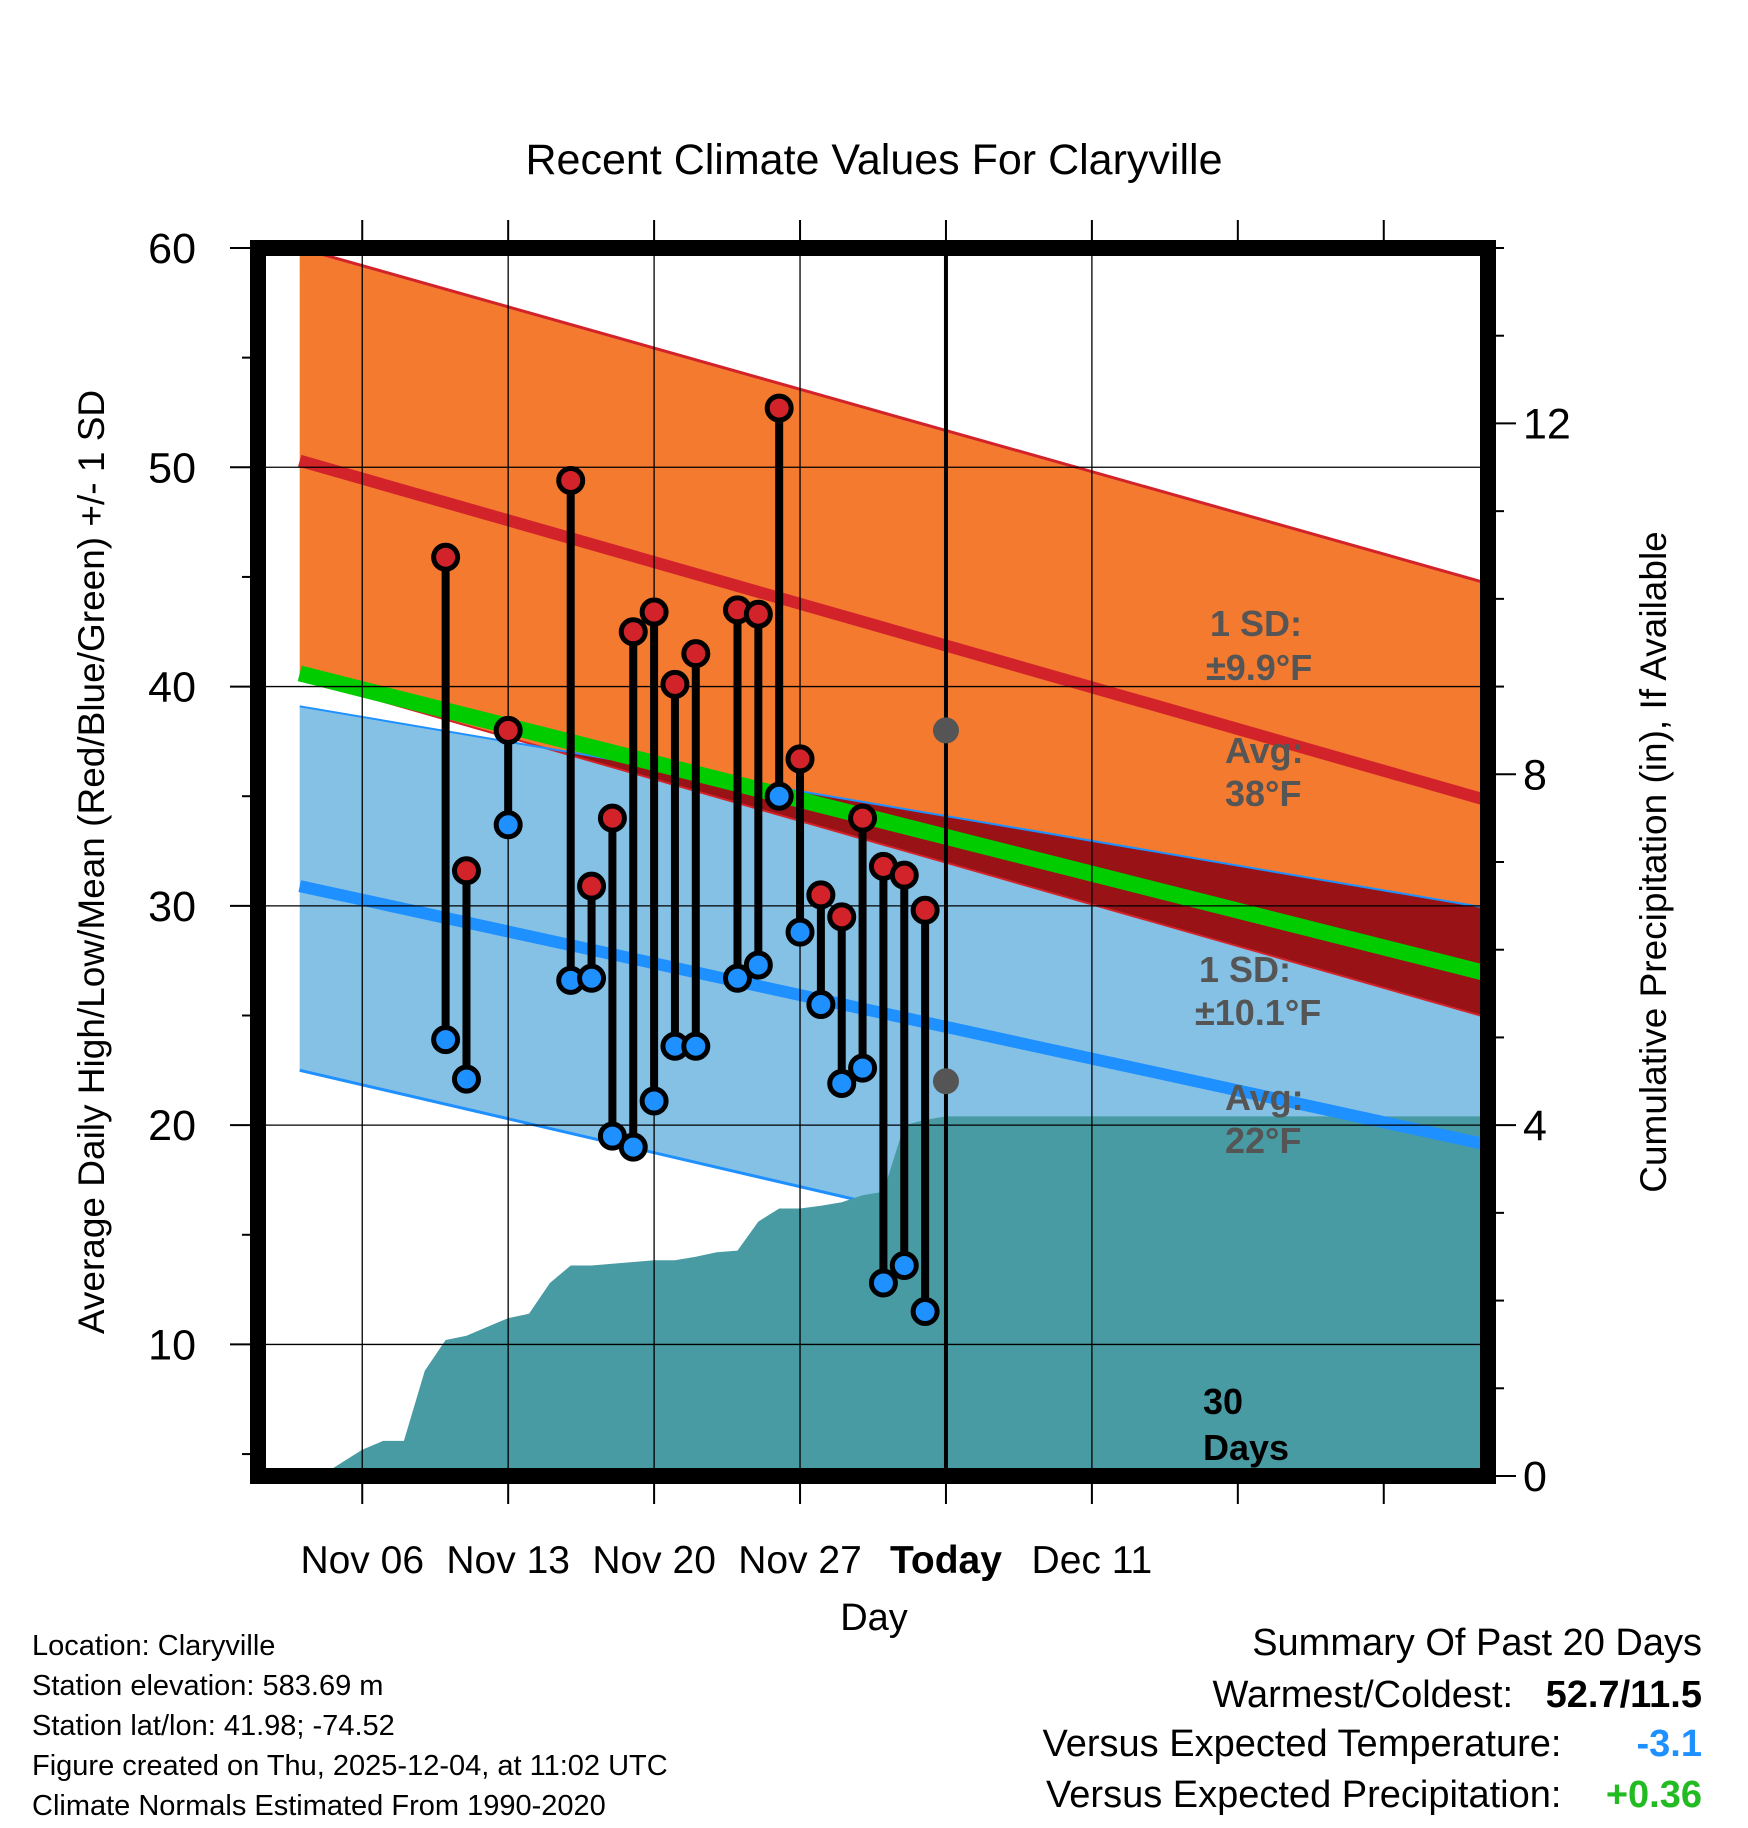  Describe the element at coordinates (172, 688) in the screenshot. I see `y-tick-label: 40` at that location.